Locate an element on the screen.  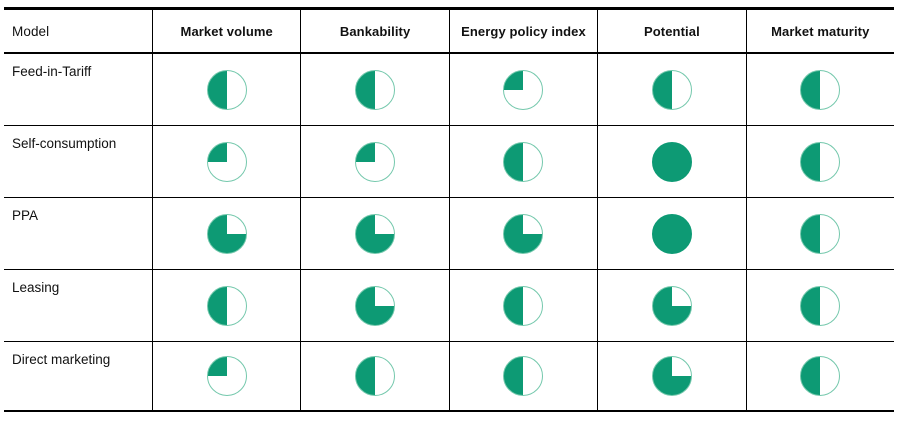
row-label: PPA is located at coordinates (25, 215).